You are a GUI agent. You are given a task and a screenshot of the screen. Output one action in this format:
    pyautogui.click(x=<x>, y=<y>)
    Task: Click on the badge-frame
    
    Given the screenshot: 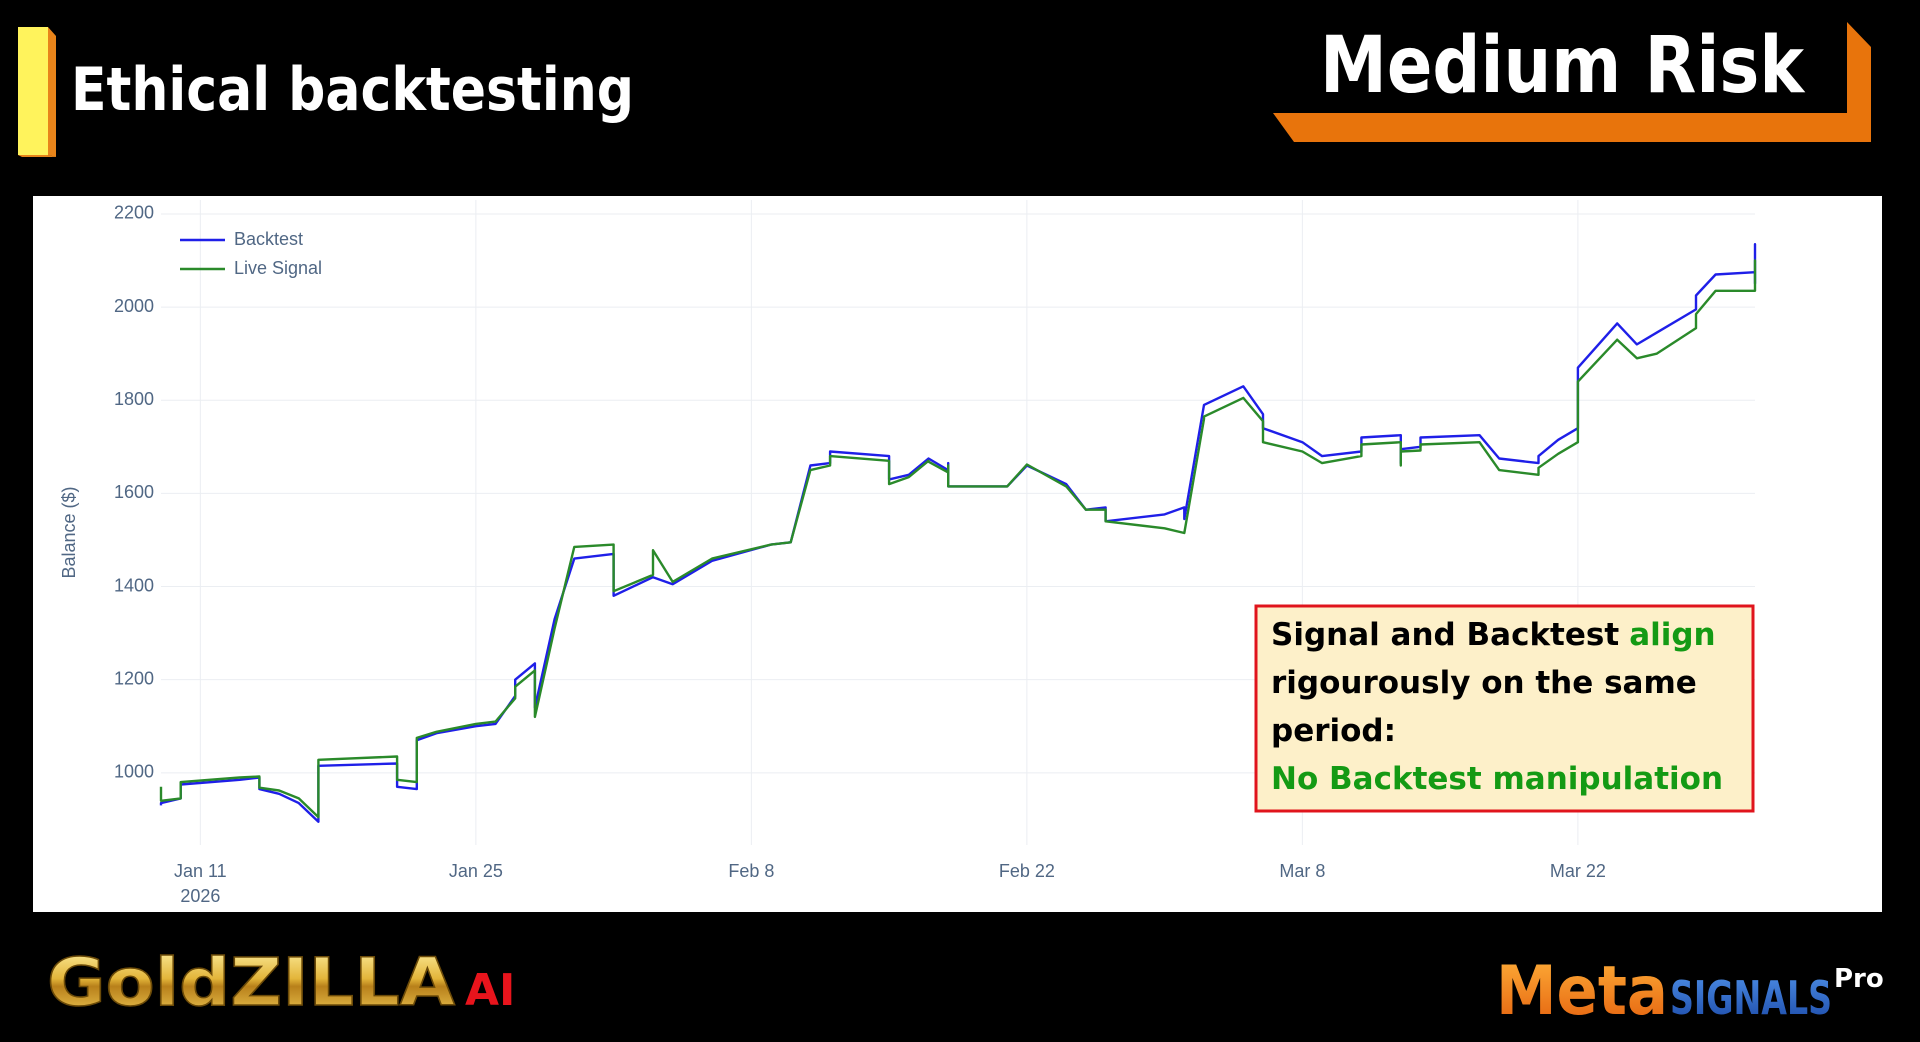 What is the action you would take?
    pyautogui.click(x=1572, y=82)
    